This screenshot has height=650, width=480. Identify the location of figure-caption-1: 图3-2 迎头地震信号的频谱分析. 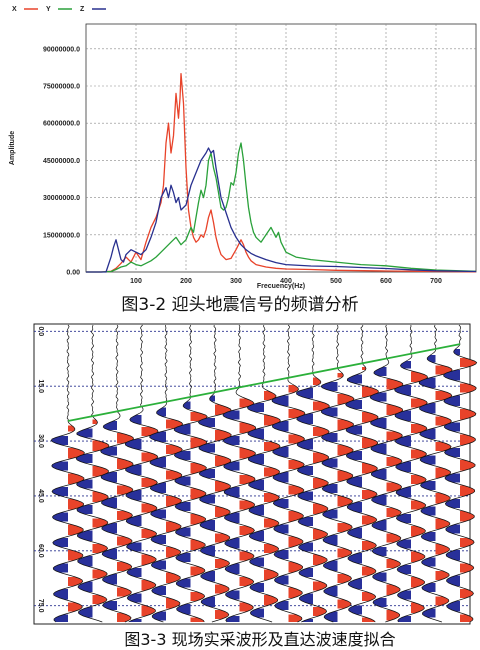
(240, 305).